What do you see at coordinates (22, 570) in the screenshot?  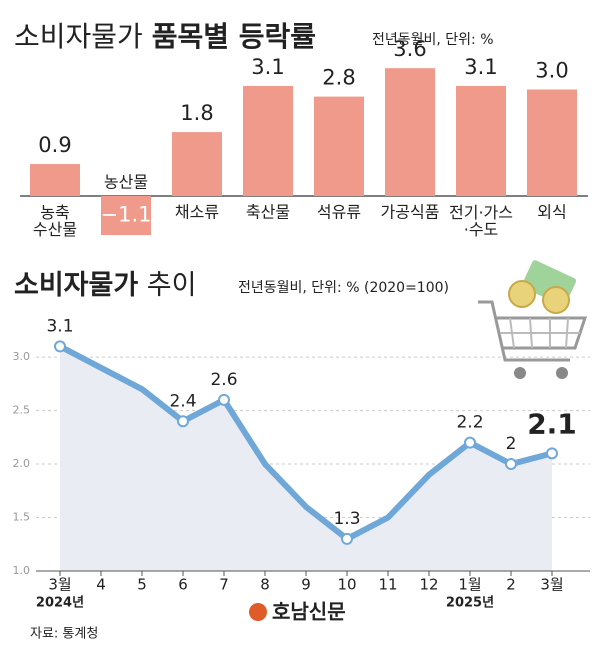 I see `y-tick-label: 1.0` at bounding box center [22, 570].